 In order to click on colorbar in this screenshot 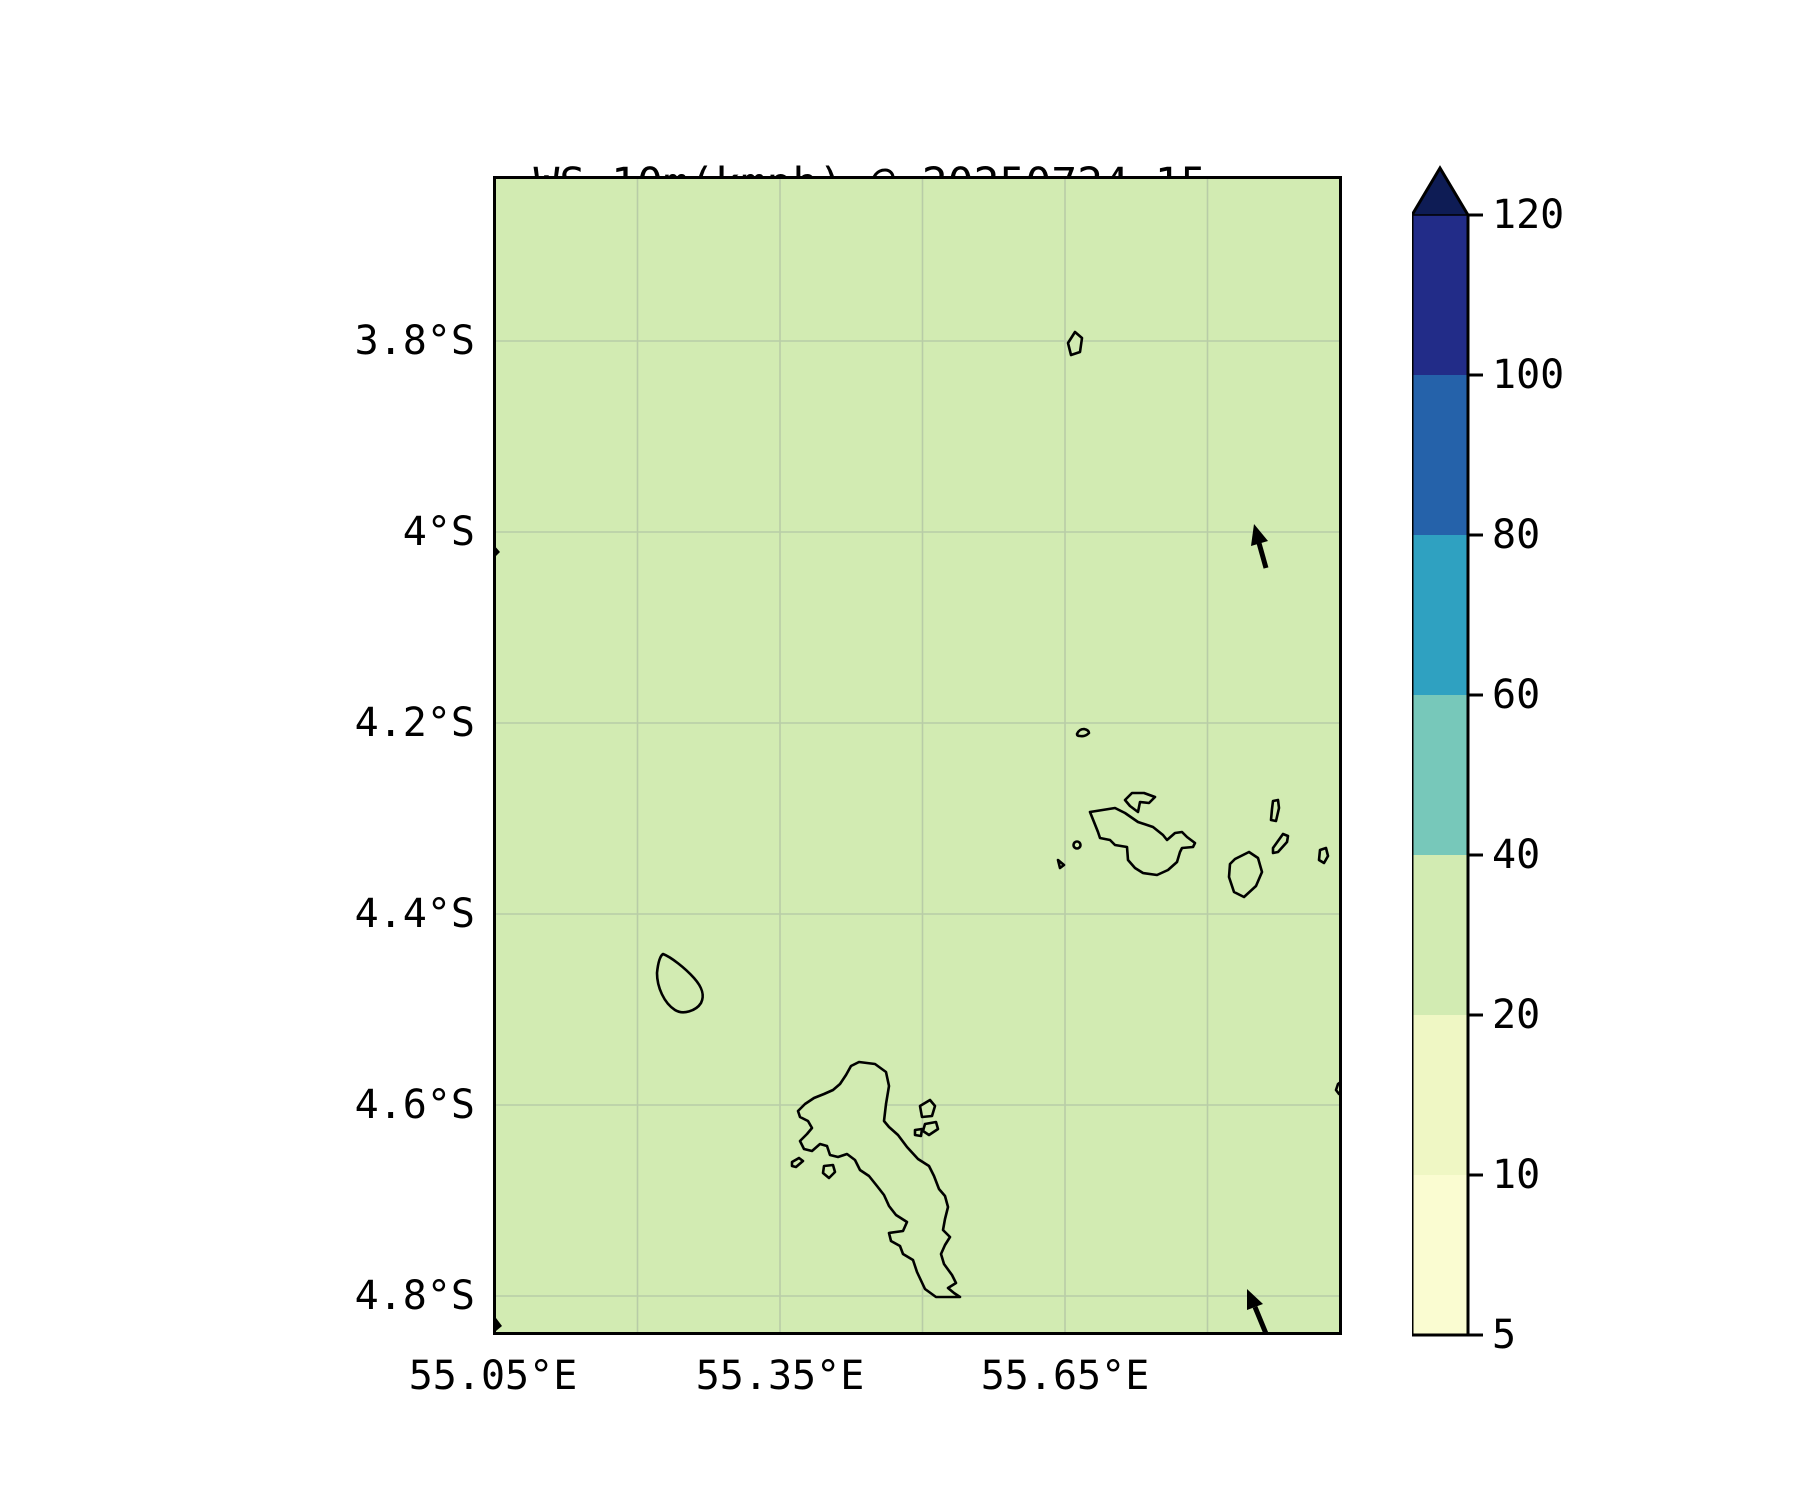, I will do `click(1451, 754)`.